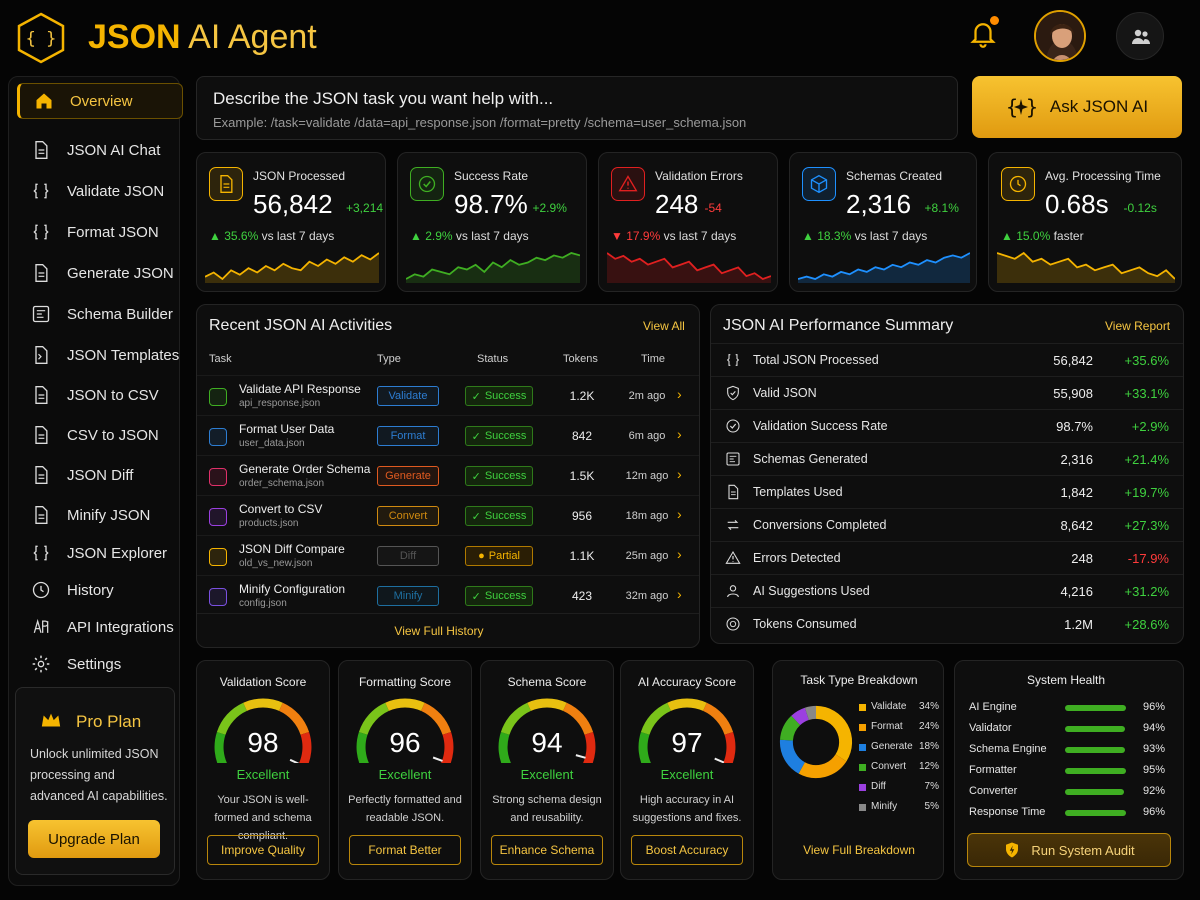 This screenshot has width=1200, height=900. I want to click on stat-label: Success Rate, so click(491, 176).